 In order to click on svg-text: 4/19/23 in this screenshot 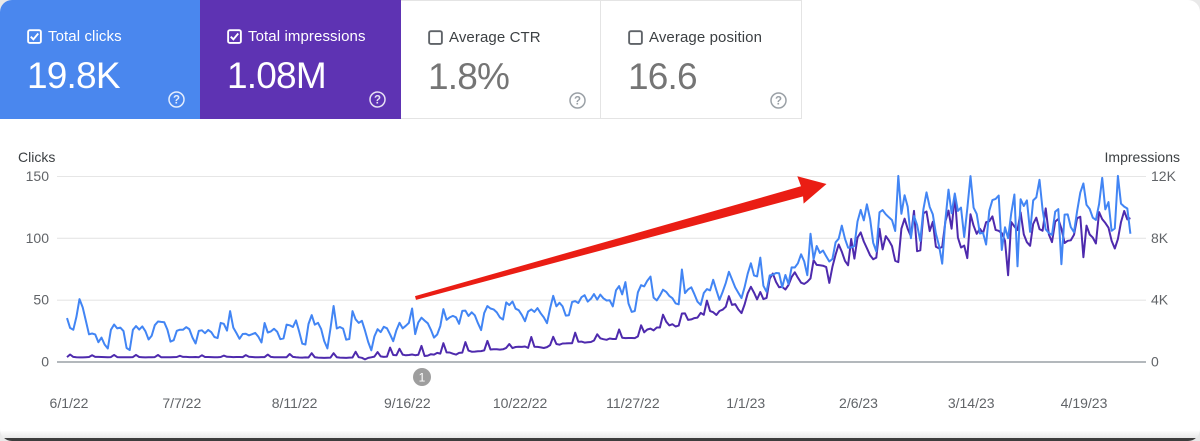, I will do `click(1084, 403)`.